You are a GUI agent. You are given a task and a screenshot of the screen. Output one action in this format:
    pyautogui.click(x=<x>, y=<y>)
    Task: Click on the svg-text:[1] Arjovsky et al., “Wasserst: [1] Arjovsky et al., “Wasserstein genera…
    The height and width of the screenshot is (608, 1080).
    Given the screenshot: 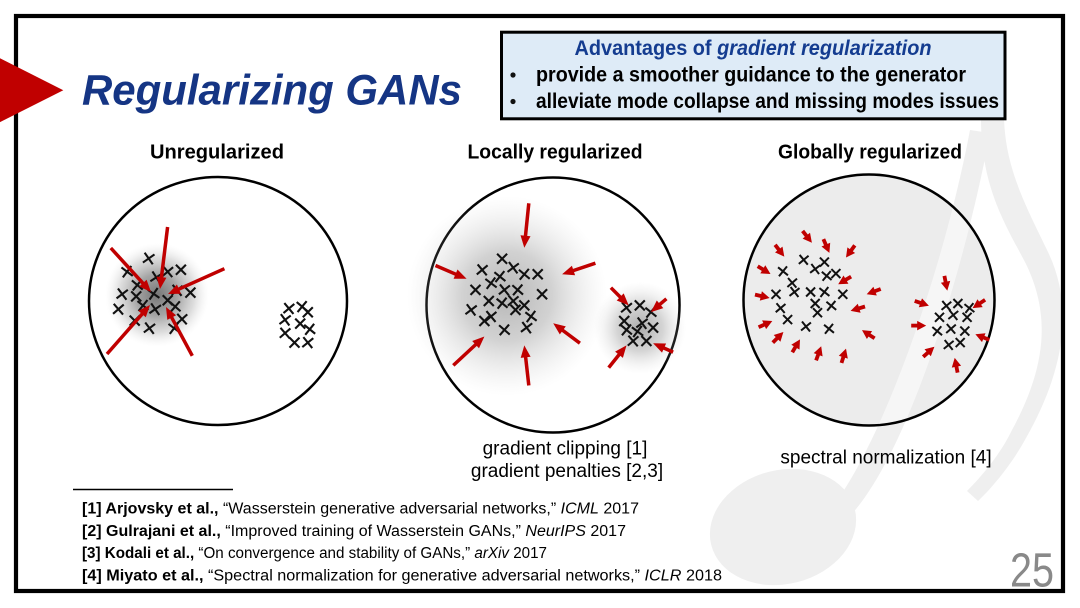 What is the action you would take?
    pyautogui.click(x=360, y=509)
    